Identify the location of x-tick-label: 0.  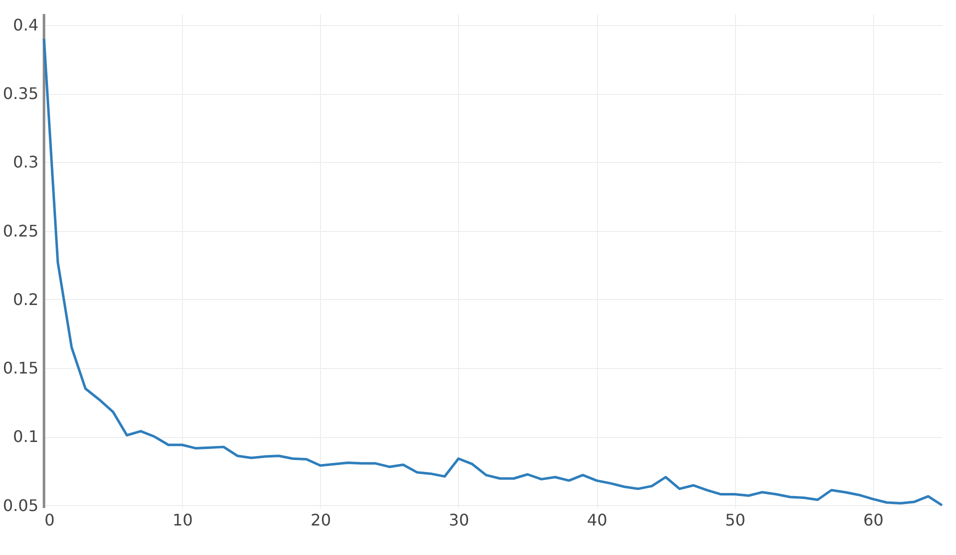
(49, 520).